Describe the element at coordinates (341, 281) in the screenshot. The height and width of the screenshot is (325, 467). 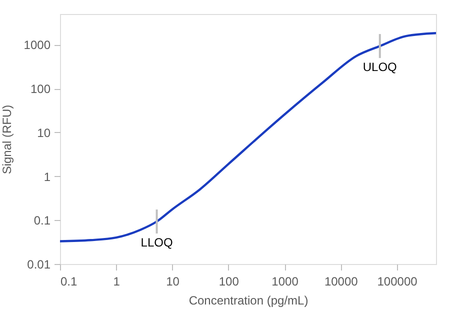
I see `x-tick-label: 10000` at that location.